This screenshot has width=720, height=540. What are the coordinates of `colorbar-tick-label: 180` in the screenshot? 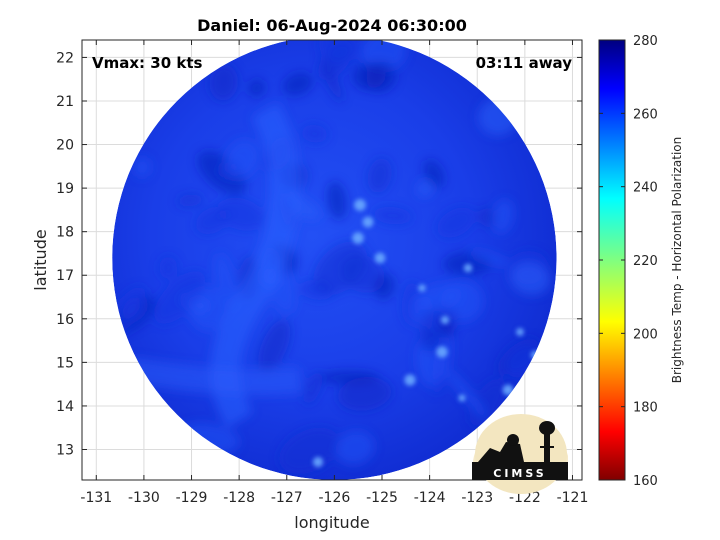 It's located at (645, 408).